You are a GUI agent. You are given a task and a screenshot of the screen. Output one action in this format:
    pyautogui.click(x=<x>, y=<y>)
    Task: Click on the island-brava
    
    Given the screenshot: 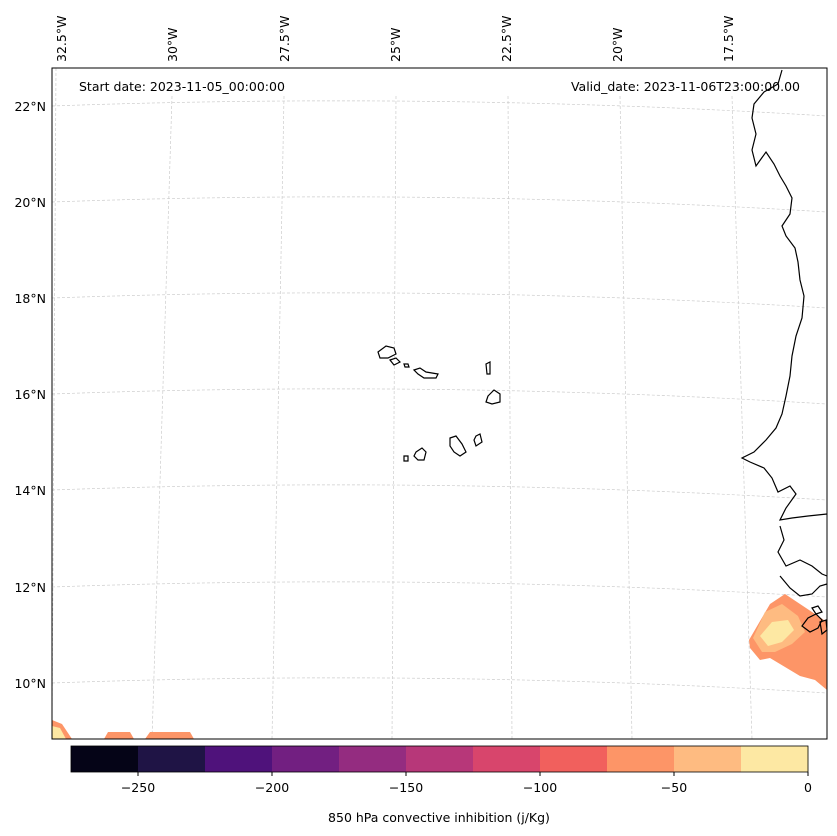 What is the action you would take?
    pyautogui.click(x=406, y=458)
    